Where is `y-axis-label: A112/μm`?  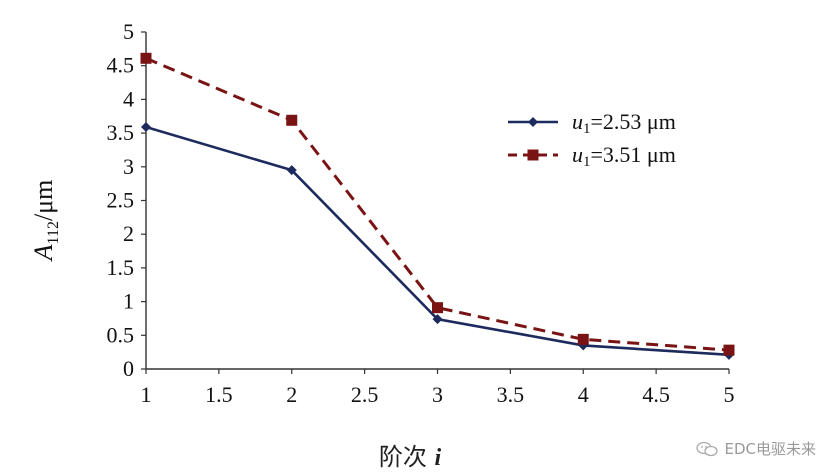
y-axis-label: A112/μm is located at coordinates (45, 221).